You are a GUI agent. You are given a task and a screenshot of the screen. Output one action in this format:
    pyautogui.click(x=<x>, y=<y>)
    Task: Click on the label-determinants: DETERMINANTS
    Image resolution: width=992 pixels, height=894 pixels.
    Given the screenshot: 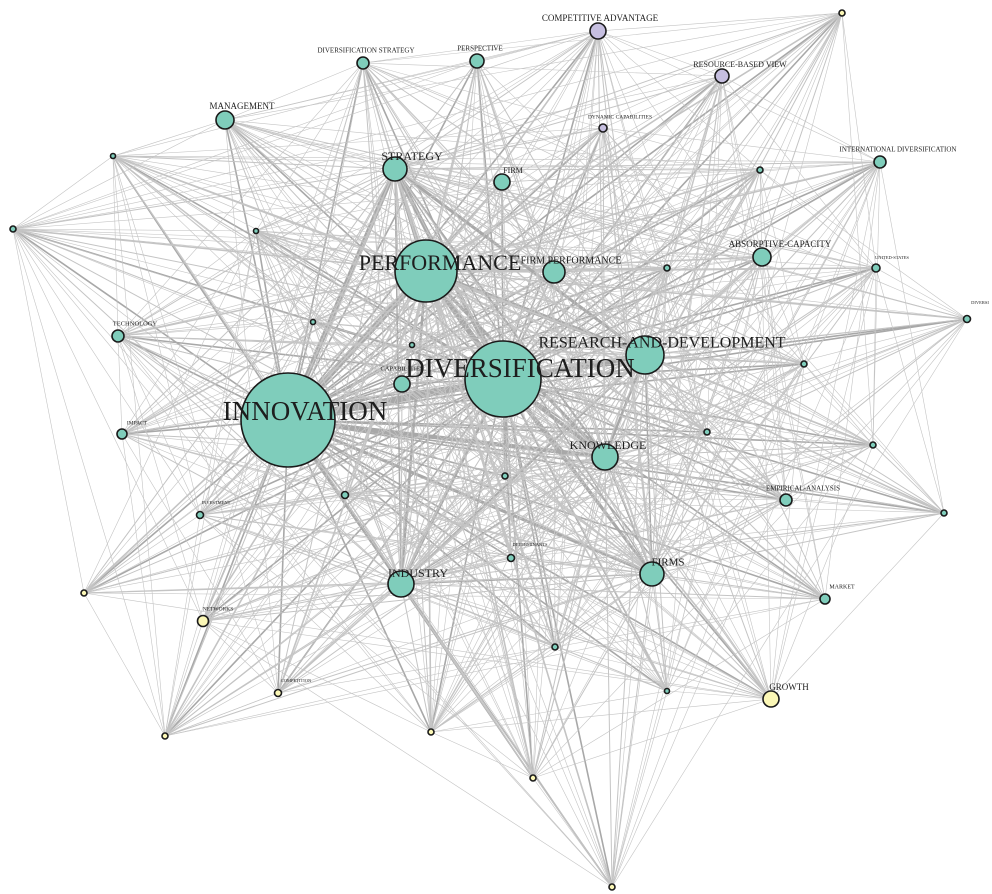 What is the action you would take?
    pyautogui.click(x=530, y=544)
    